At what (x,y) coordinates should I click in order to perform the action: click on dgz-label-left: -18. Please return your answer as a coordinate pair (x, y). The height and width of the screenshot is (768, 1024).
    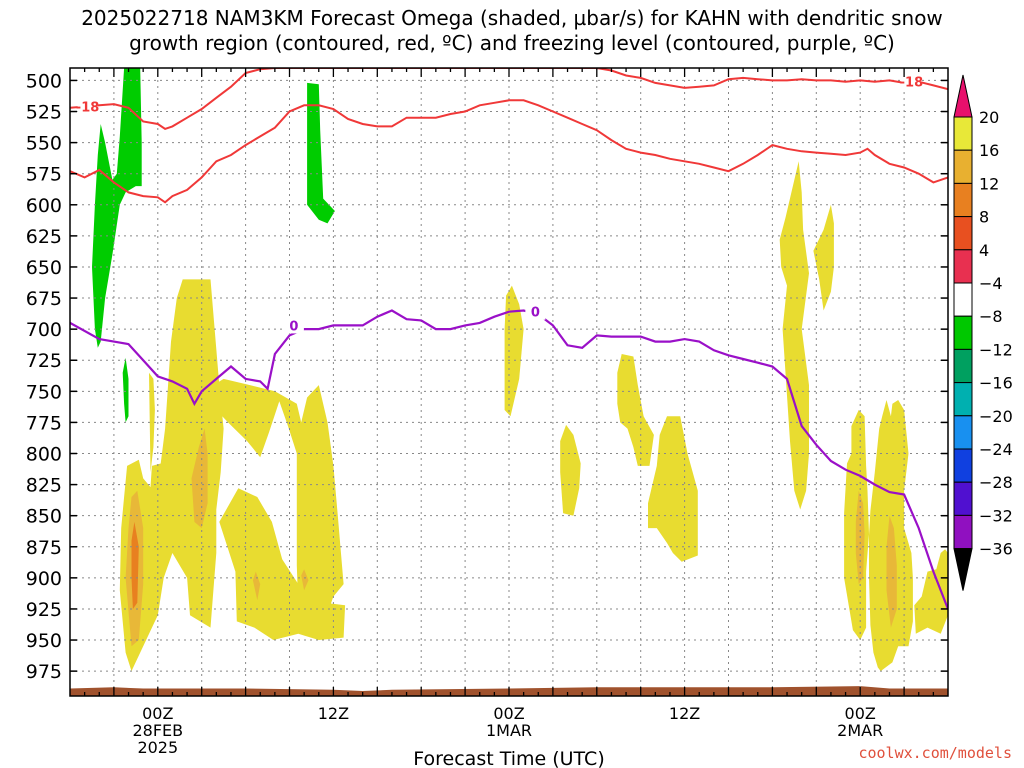
    Looking at the image, I should click on (88, 108).